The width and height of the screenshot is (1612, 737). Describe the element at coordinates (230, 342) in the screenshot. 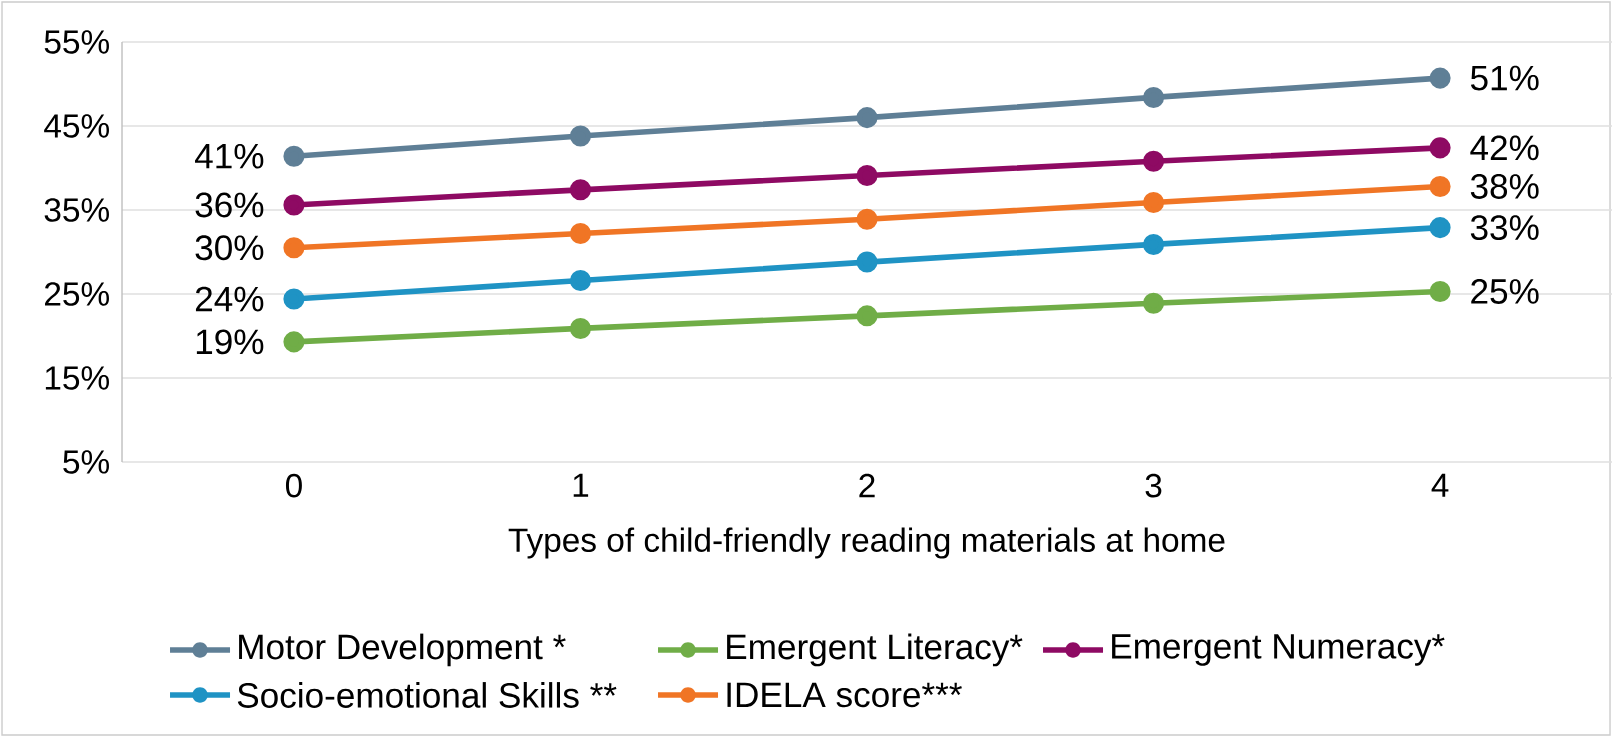

I see `data-label: 19%` at that location.